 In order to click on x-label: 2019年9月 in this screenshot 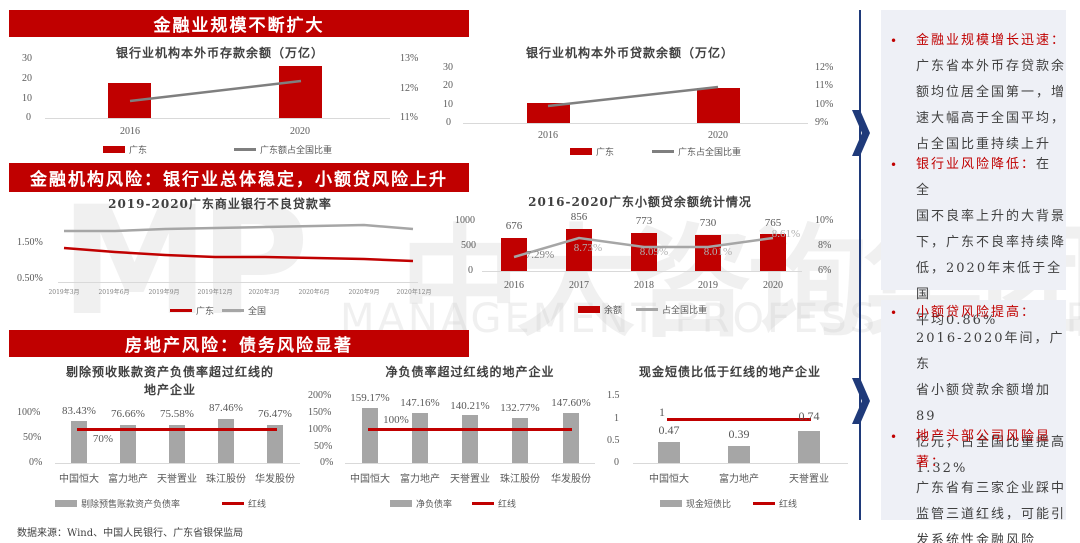, I will do `click(164, 292)`.